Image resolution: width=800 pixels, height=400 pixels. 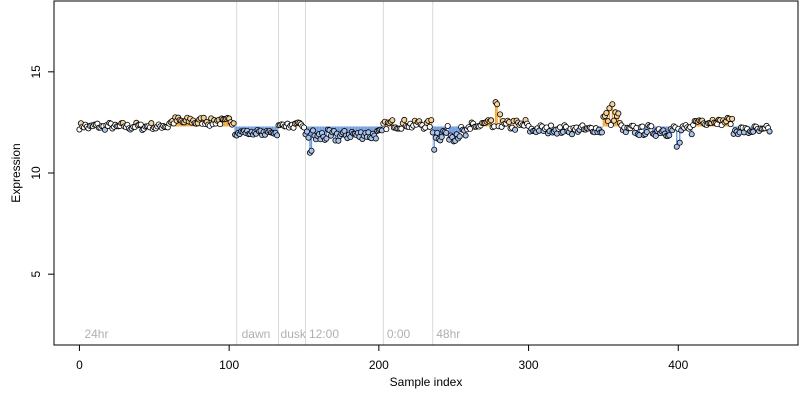 I want to click on x-tick-label: 300, so click(x=529, y=365).